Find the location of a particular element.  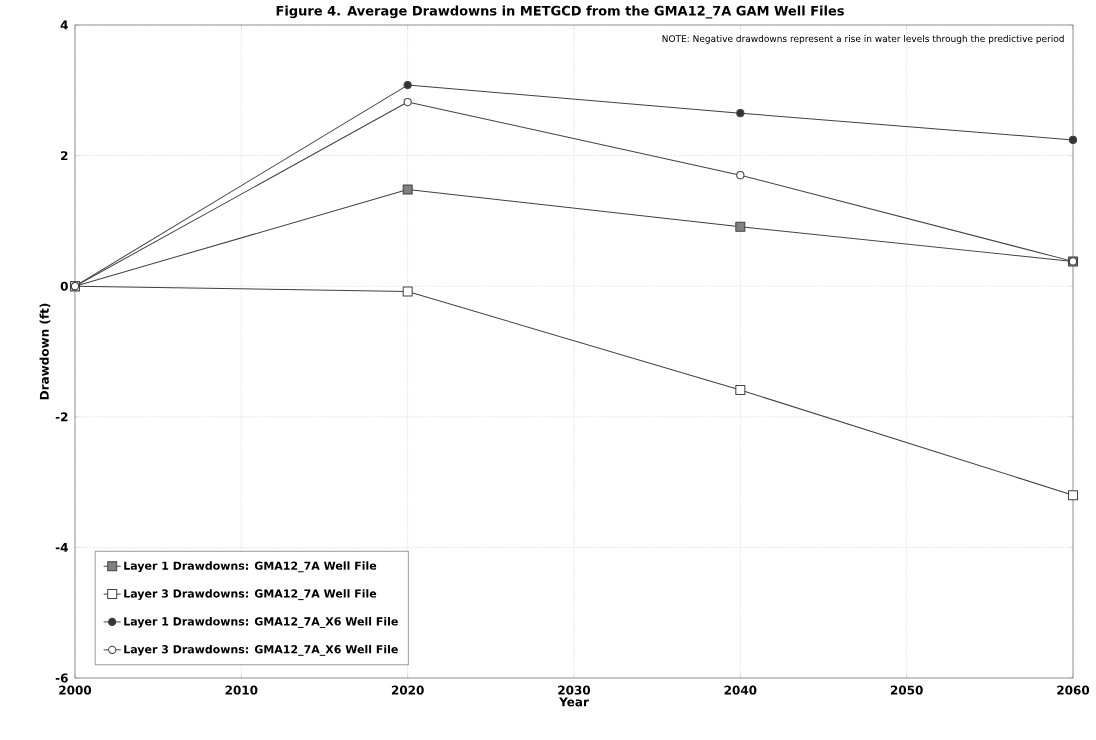

x-tick-label: 2060 is located at coordinates (1073, 690).